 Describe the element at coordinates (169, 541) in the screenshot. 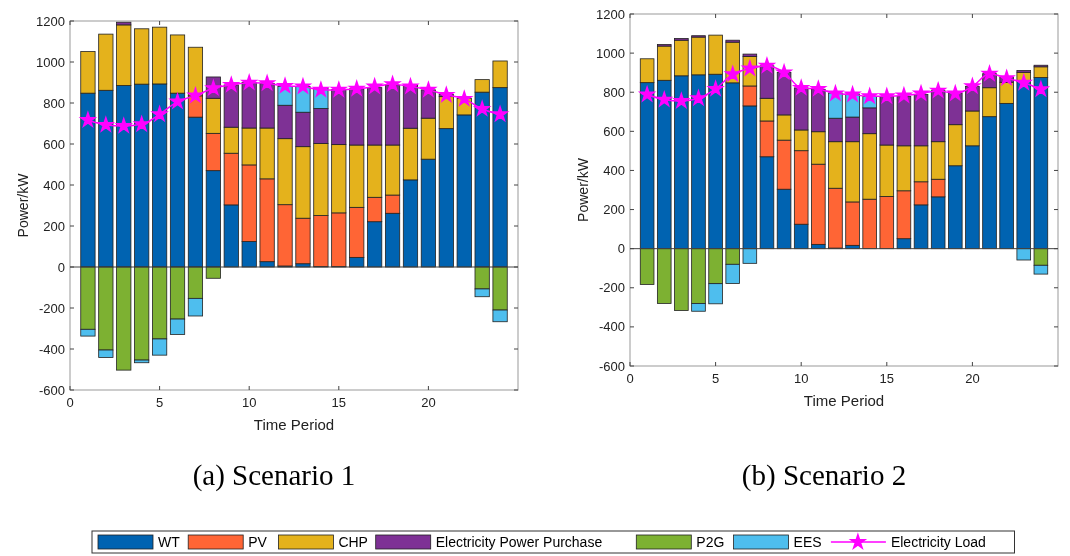

I see `legend-label: WT` at that location.